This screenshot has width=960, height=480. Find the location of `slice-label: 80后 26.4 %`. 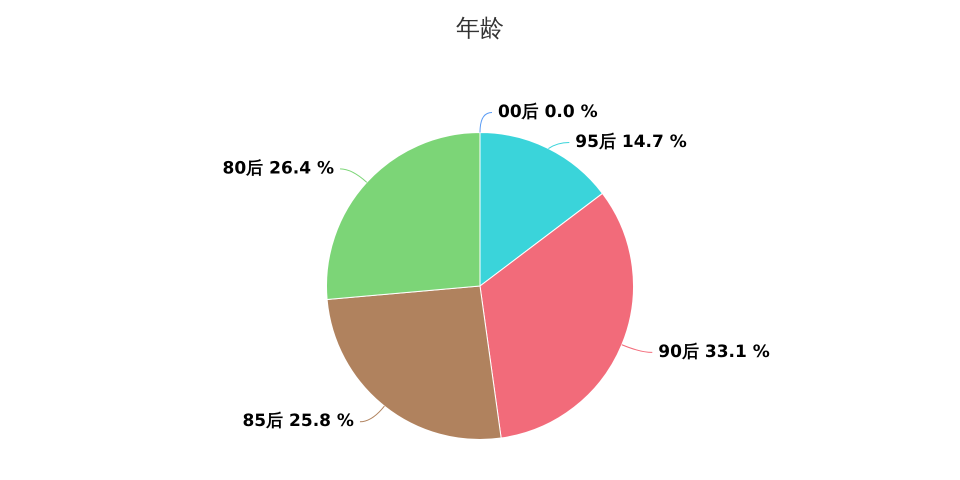

slice-label: 80后 26.4 % is located at coordinates (278, 168).